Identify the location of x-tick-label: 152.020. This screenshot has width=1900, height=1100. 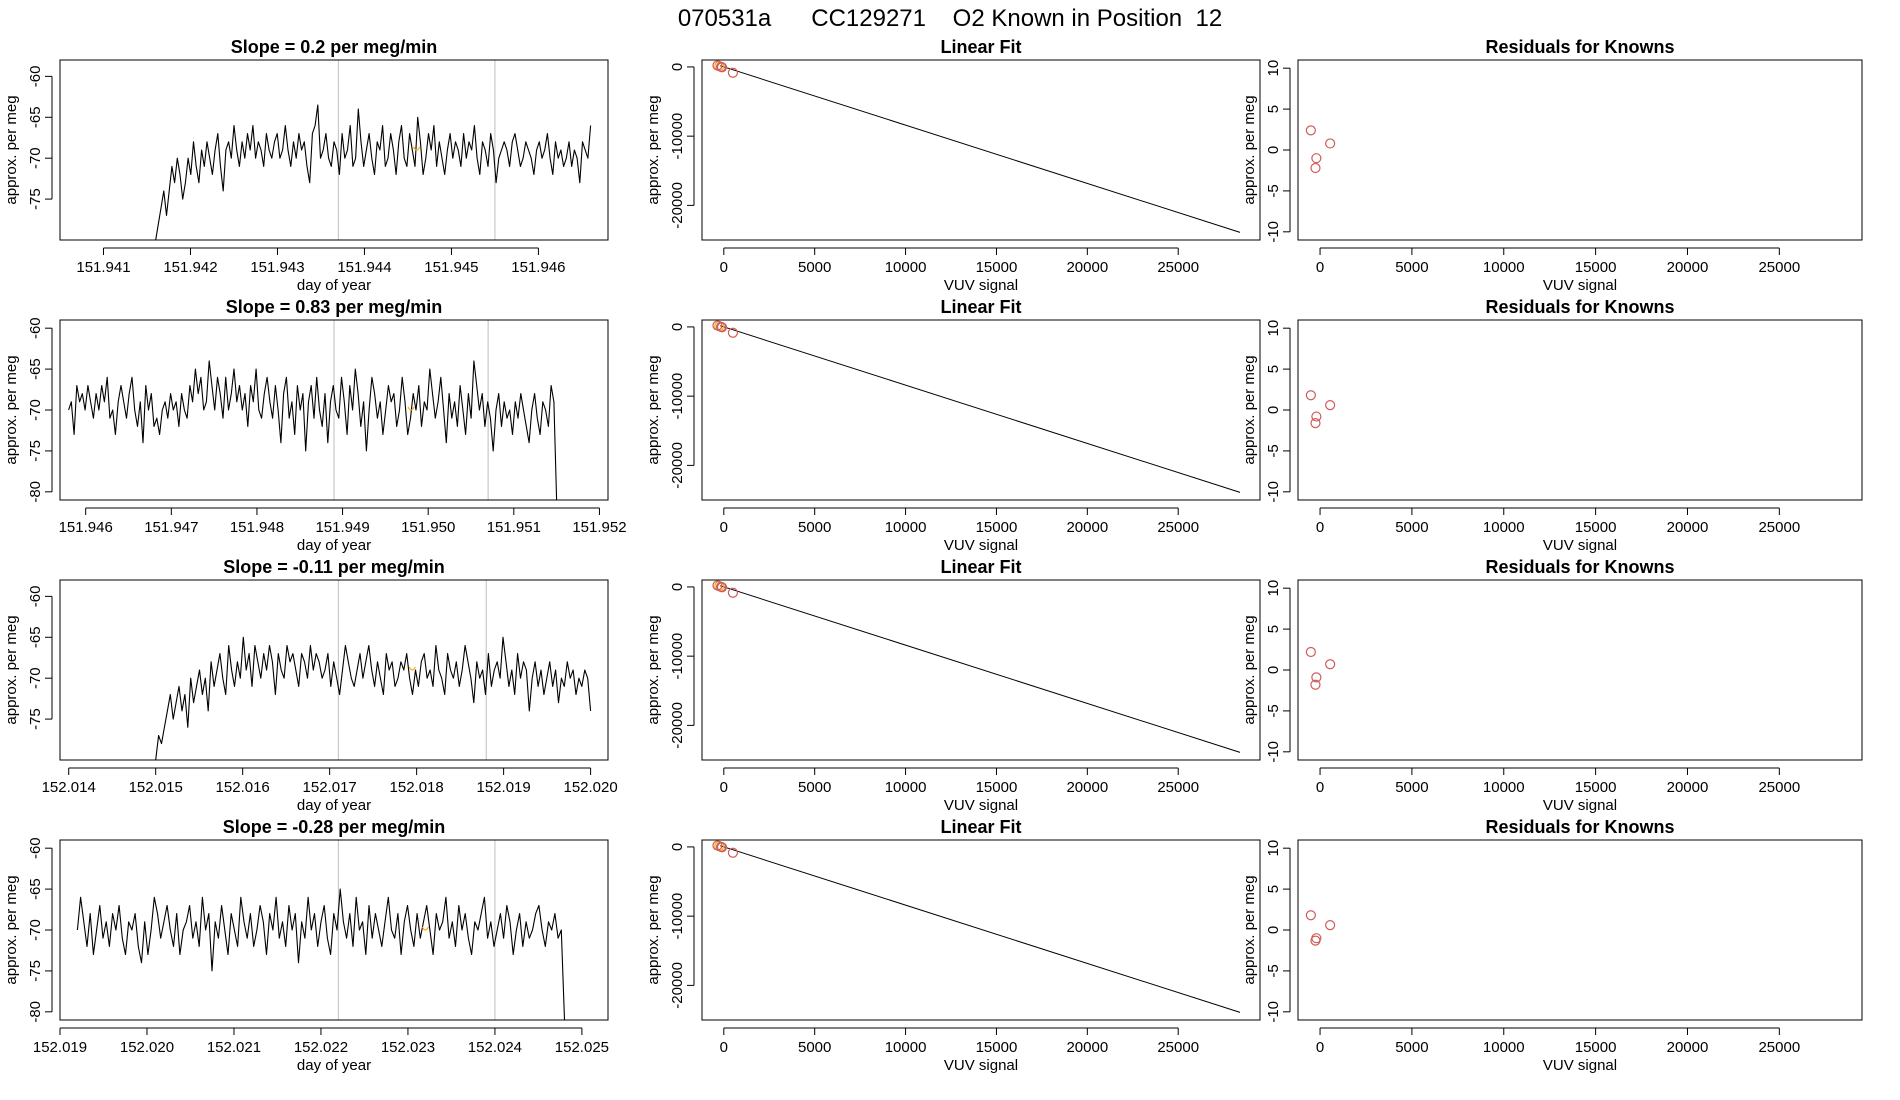
(147, 1047).